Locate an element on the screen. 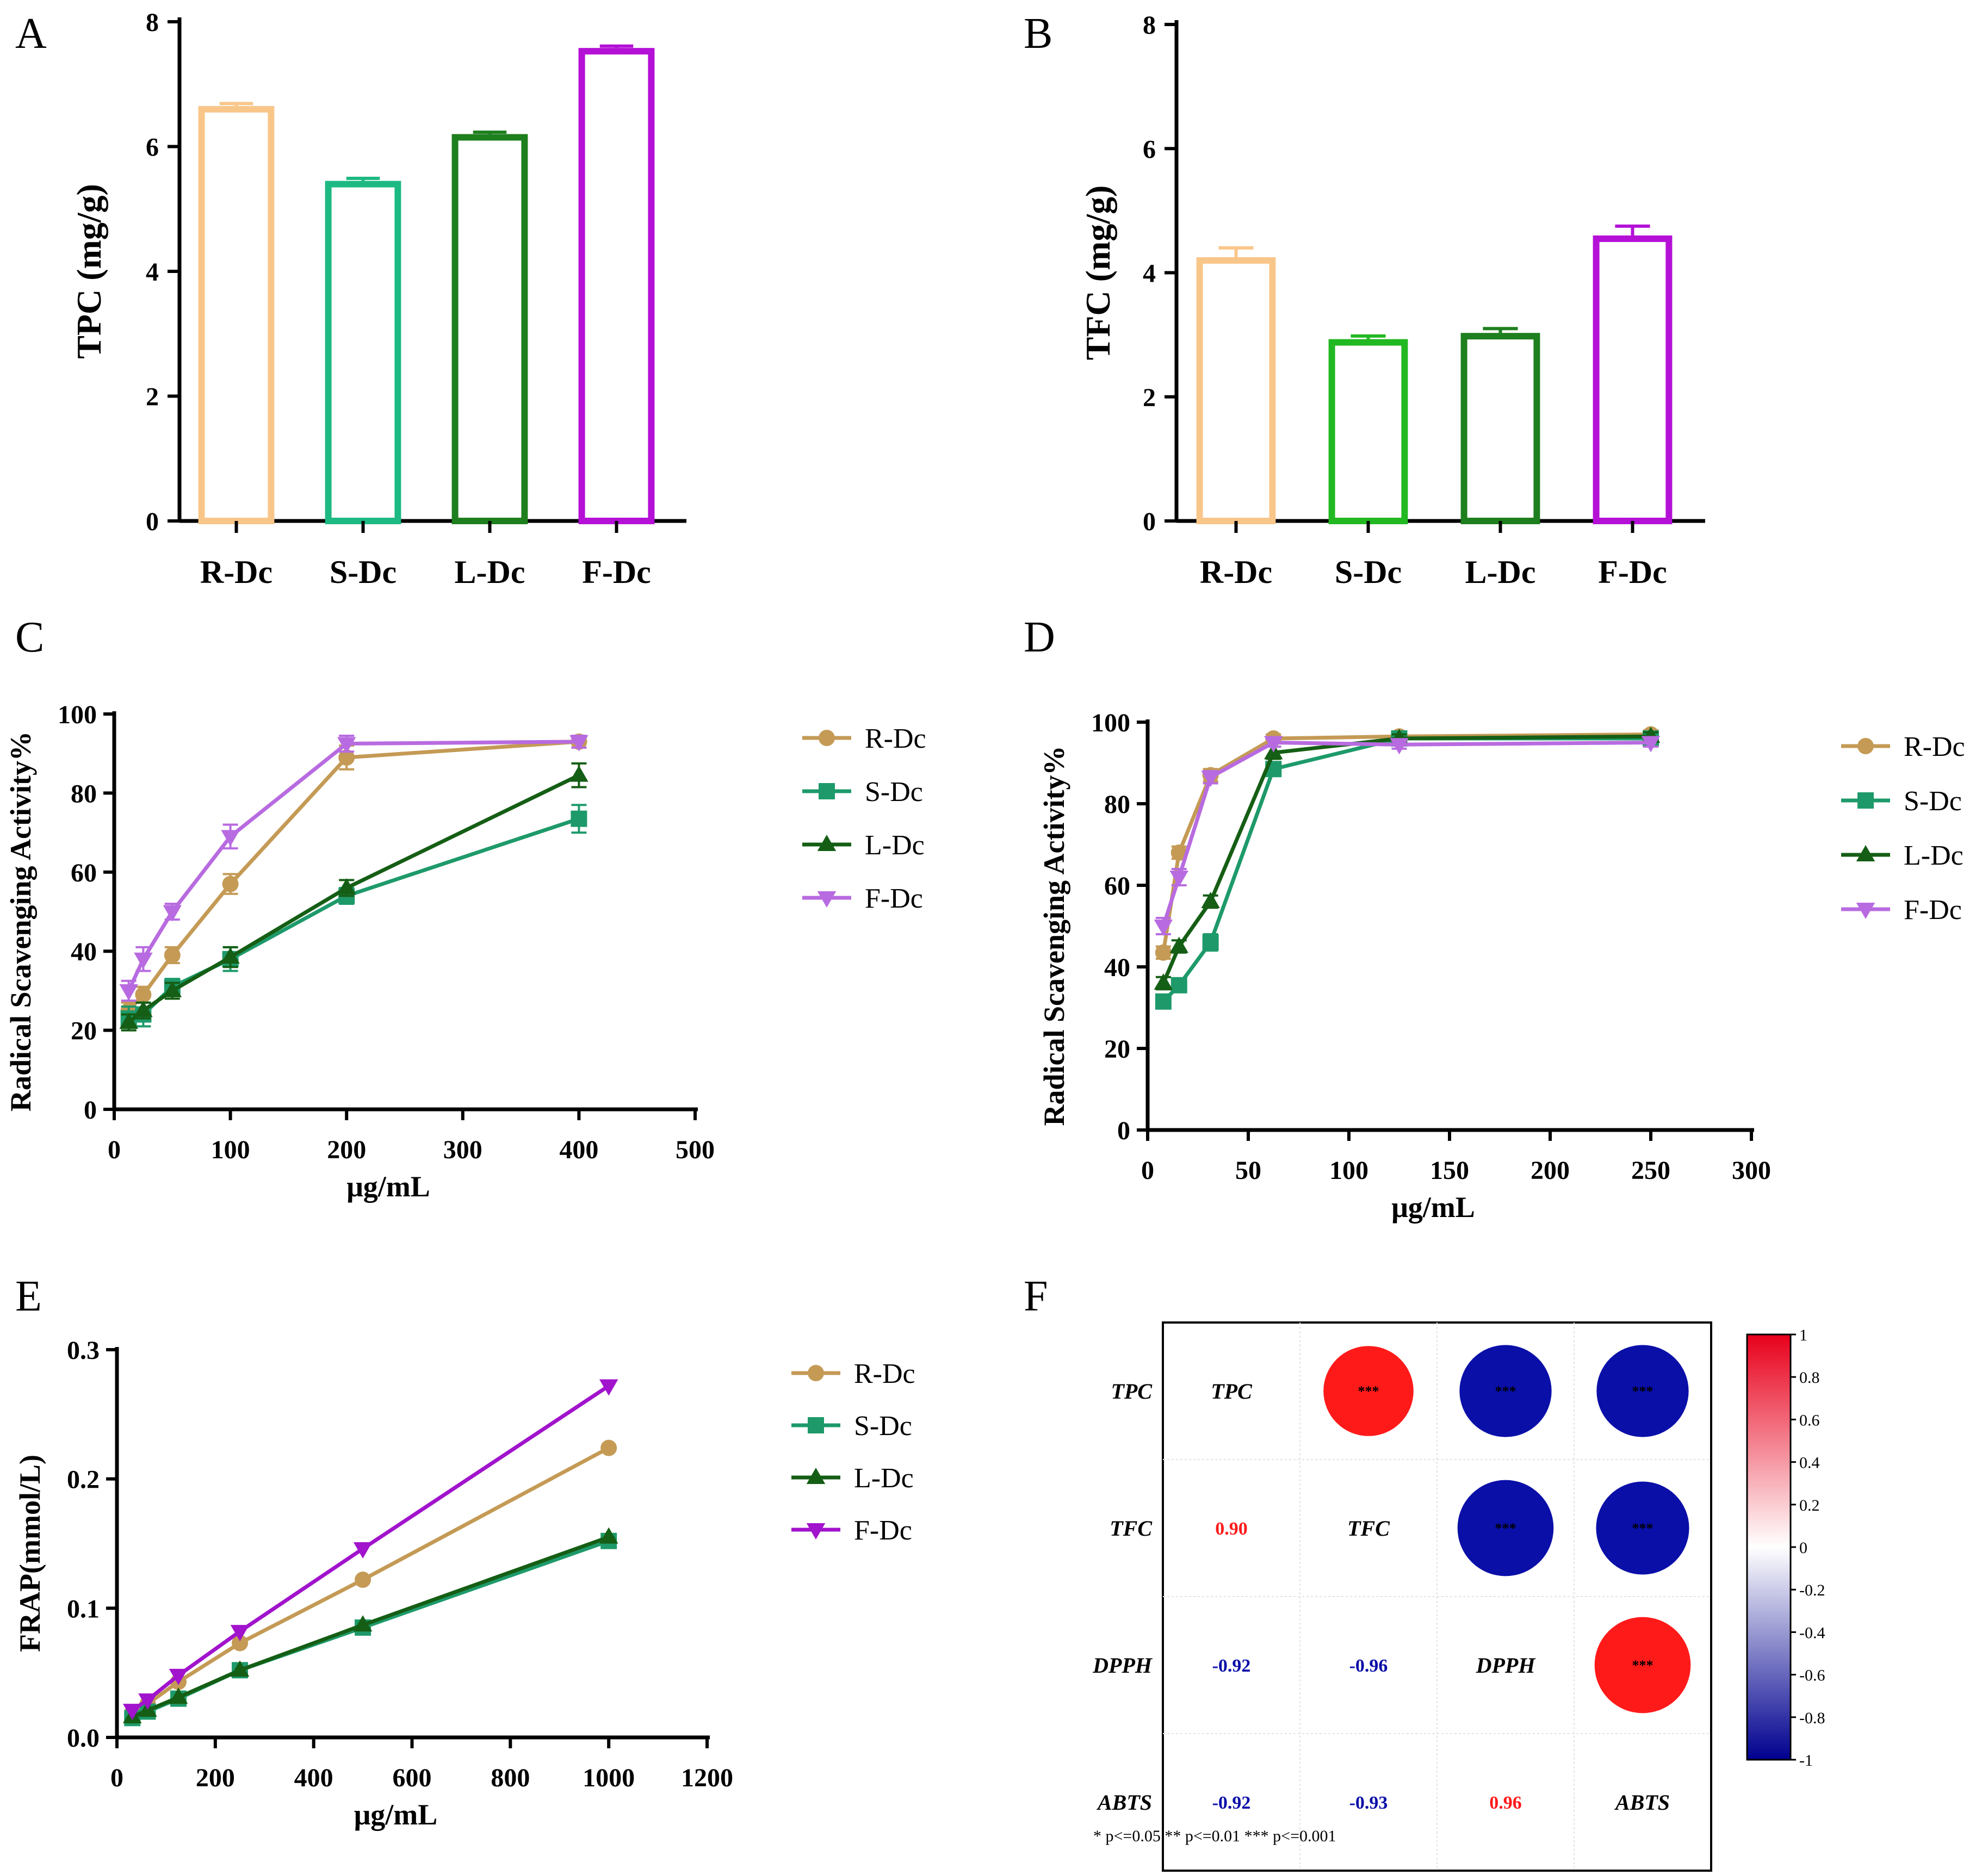 This screenshot has width=1988, height=1875. x-tick-label: 300 is located at coordinates (462, 1150).